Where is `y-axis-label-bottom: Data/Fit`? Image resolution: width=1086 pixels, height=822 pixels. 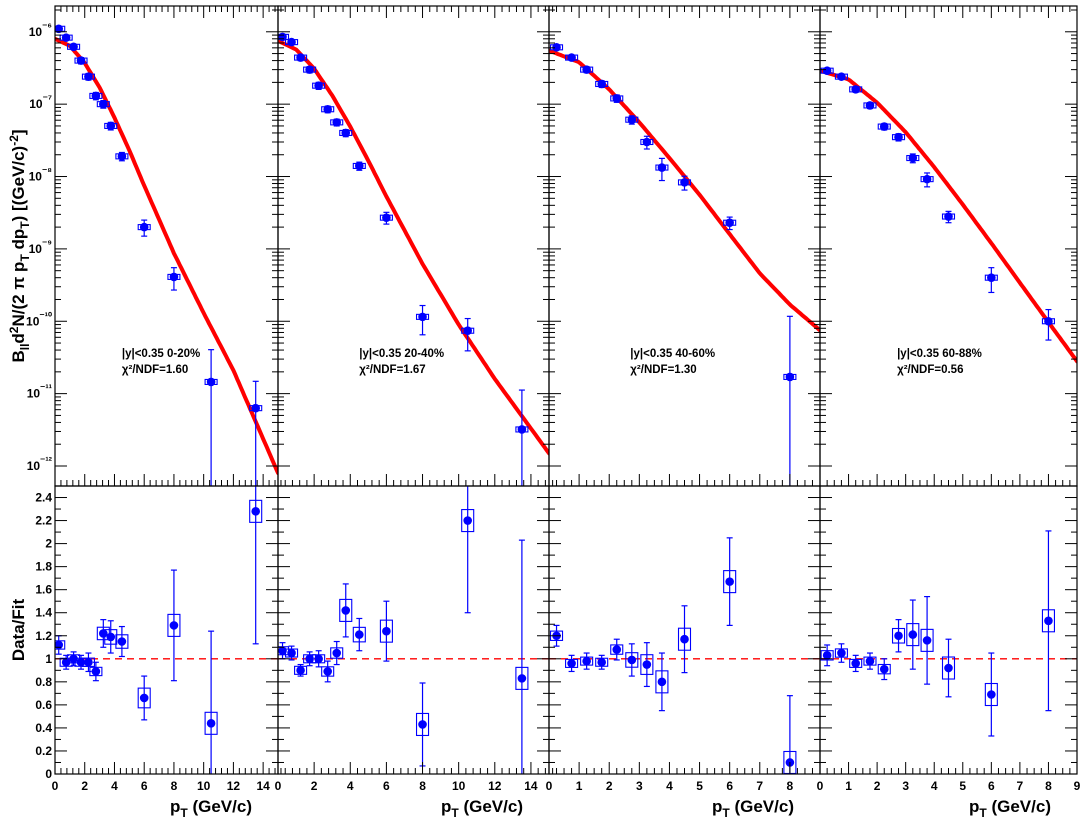
y-axis-label-bottom: Data/Fit is located at coordinates (18, 629).